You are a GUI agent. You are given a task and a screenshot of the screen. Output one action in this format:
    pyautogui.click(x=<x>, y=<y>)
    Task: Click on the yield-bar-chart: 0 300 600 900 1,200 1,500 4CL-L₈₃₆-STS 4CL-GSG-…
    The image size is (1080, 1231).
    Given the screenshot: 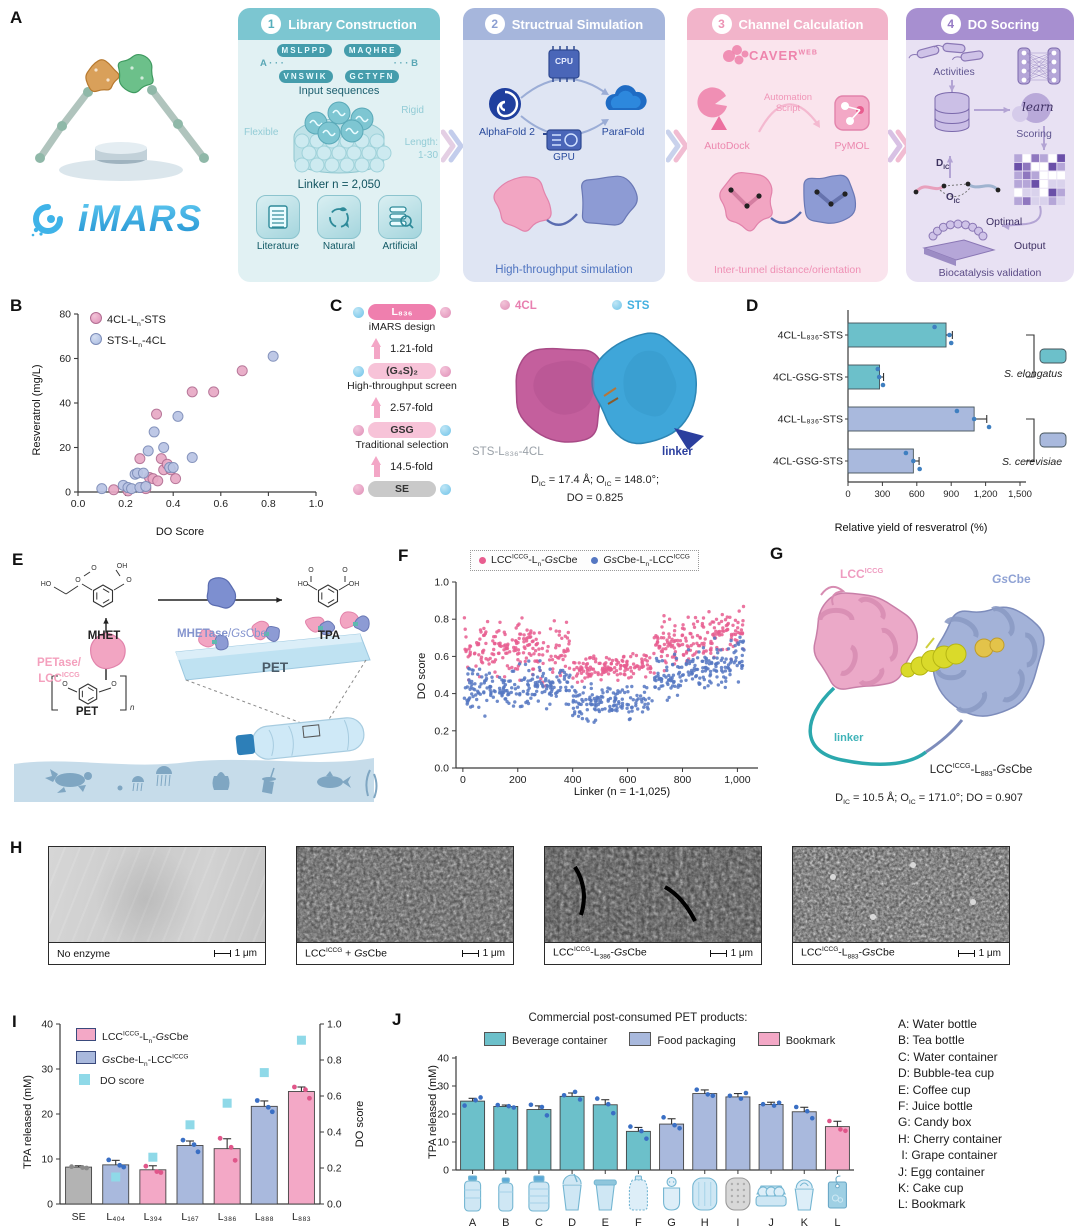 What is the action you would take?
    pyautogui.click(x=920, y=405)
    